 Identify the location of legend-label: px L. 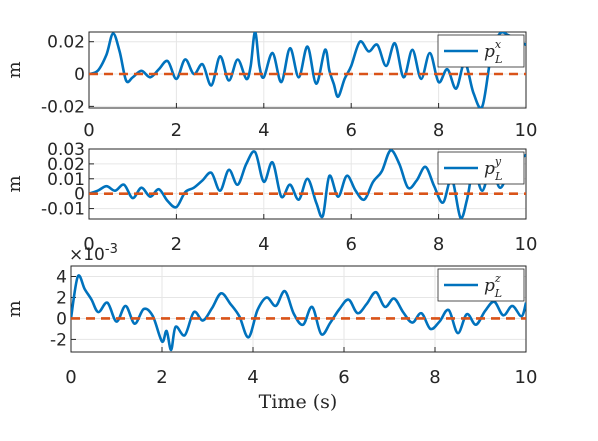
(493, 52).